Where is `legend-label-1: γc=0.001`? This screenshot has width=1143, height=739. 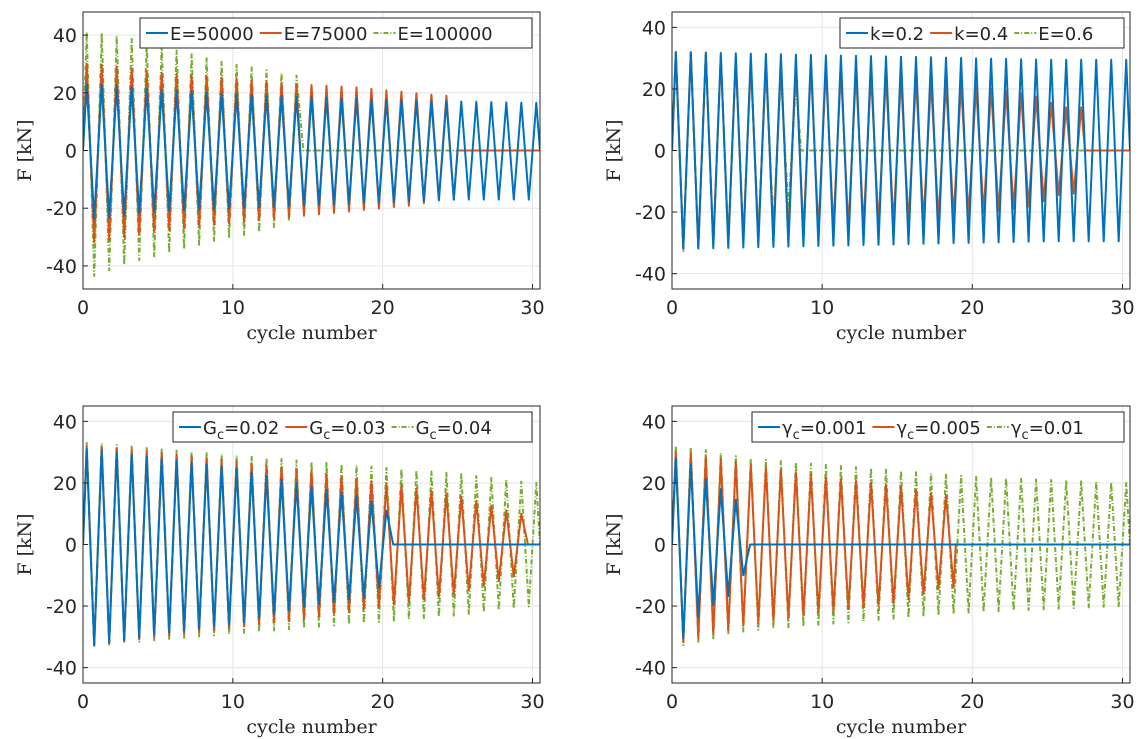 legend-label-1: γc=0.001 is located at coordinates (824, 430).